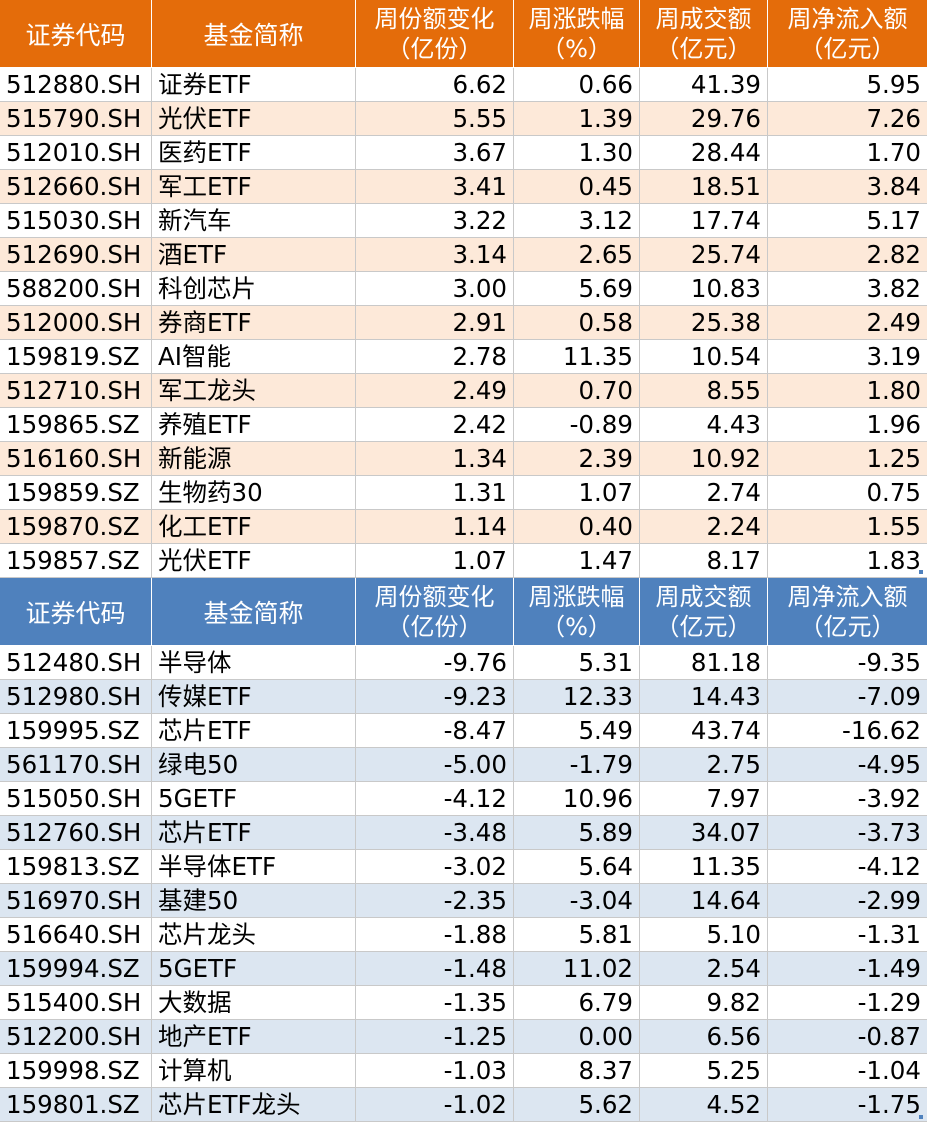 The image size is (927, 1123). I want to click on table-cell: -1.02, so click(435, 1105).